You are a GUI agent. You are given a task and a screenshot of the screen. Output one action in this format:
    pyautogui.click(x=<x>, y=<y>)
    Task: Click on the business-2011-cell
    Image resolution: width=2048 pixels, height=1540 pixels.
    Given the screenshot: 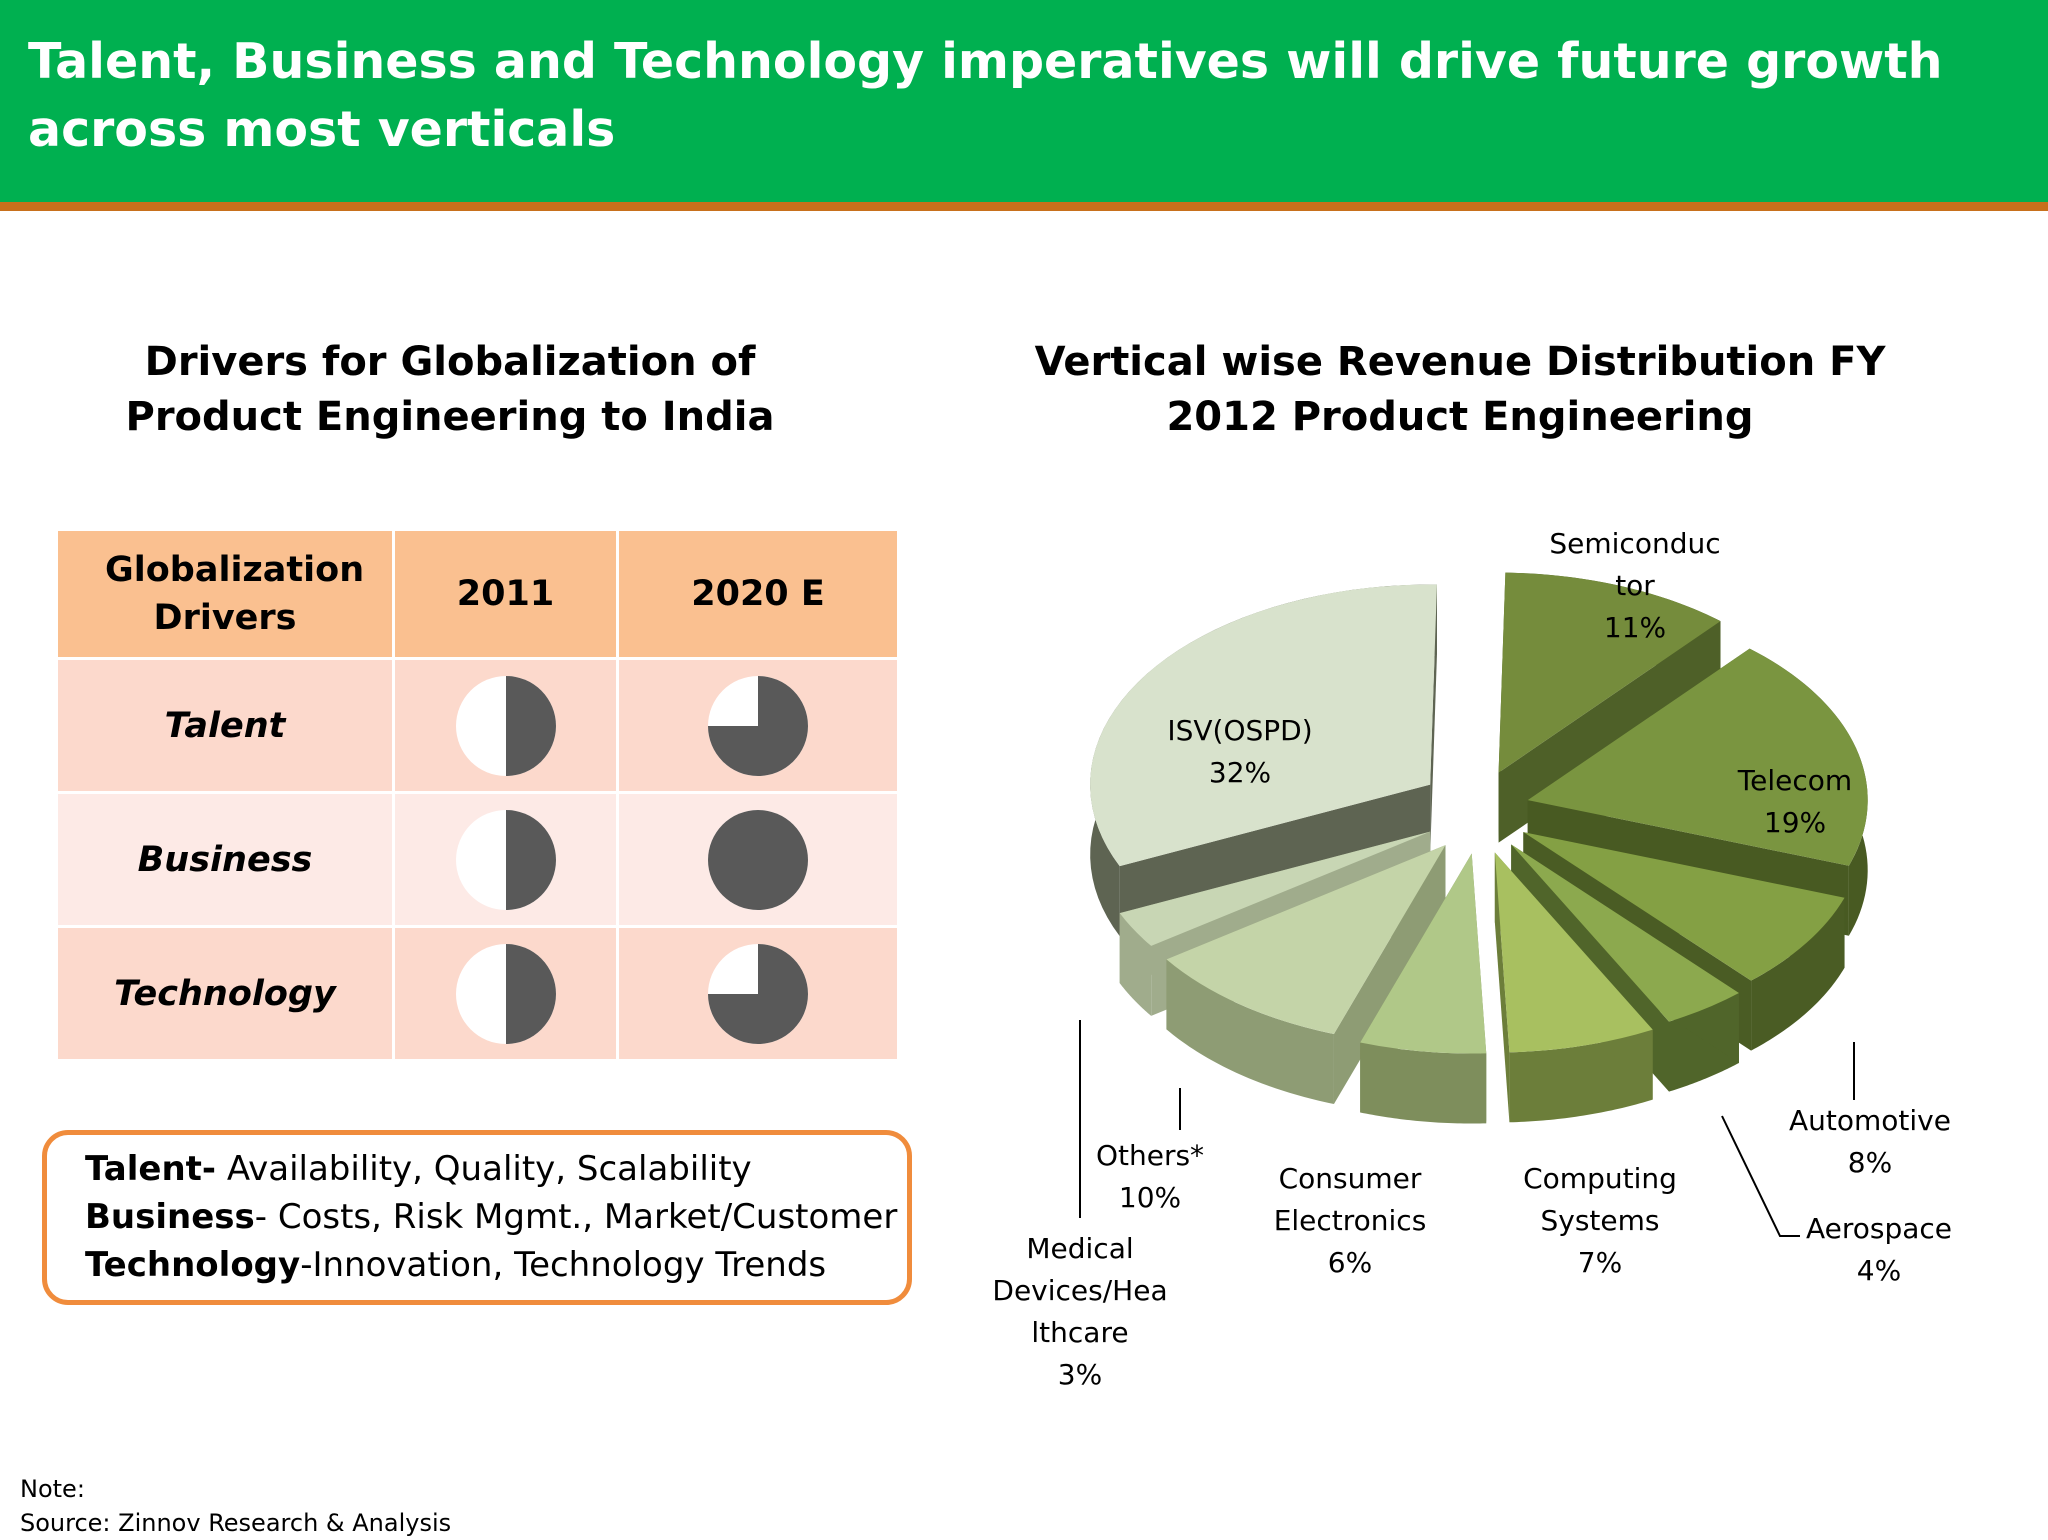 What is the action you would take?
    pyautogui.click(x=505, y=859)
    